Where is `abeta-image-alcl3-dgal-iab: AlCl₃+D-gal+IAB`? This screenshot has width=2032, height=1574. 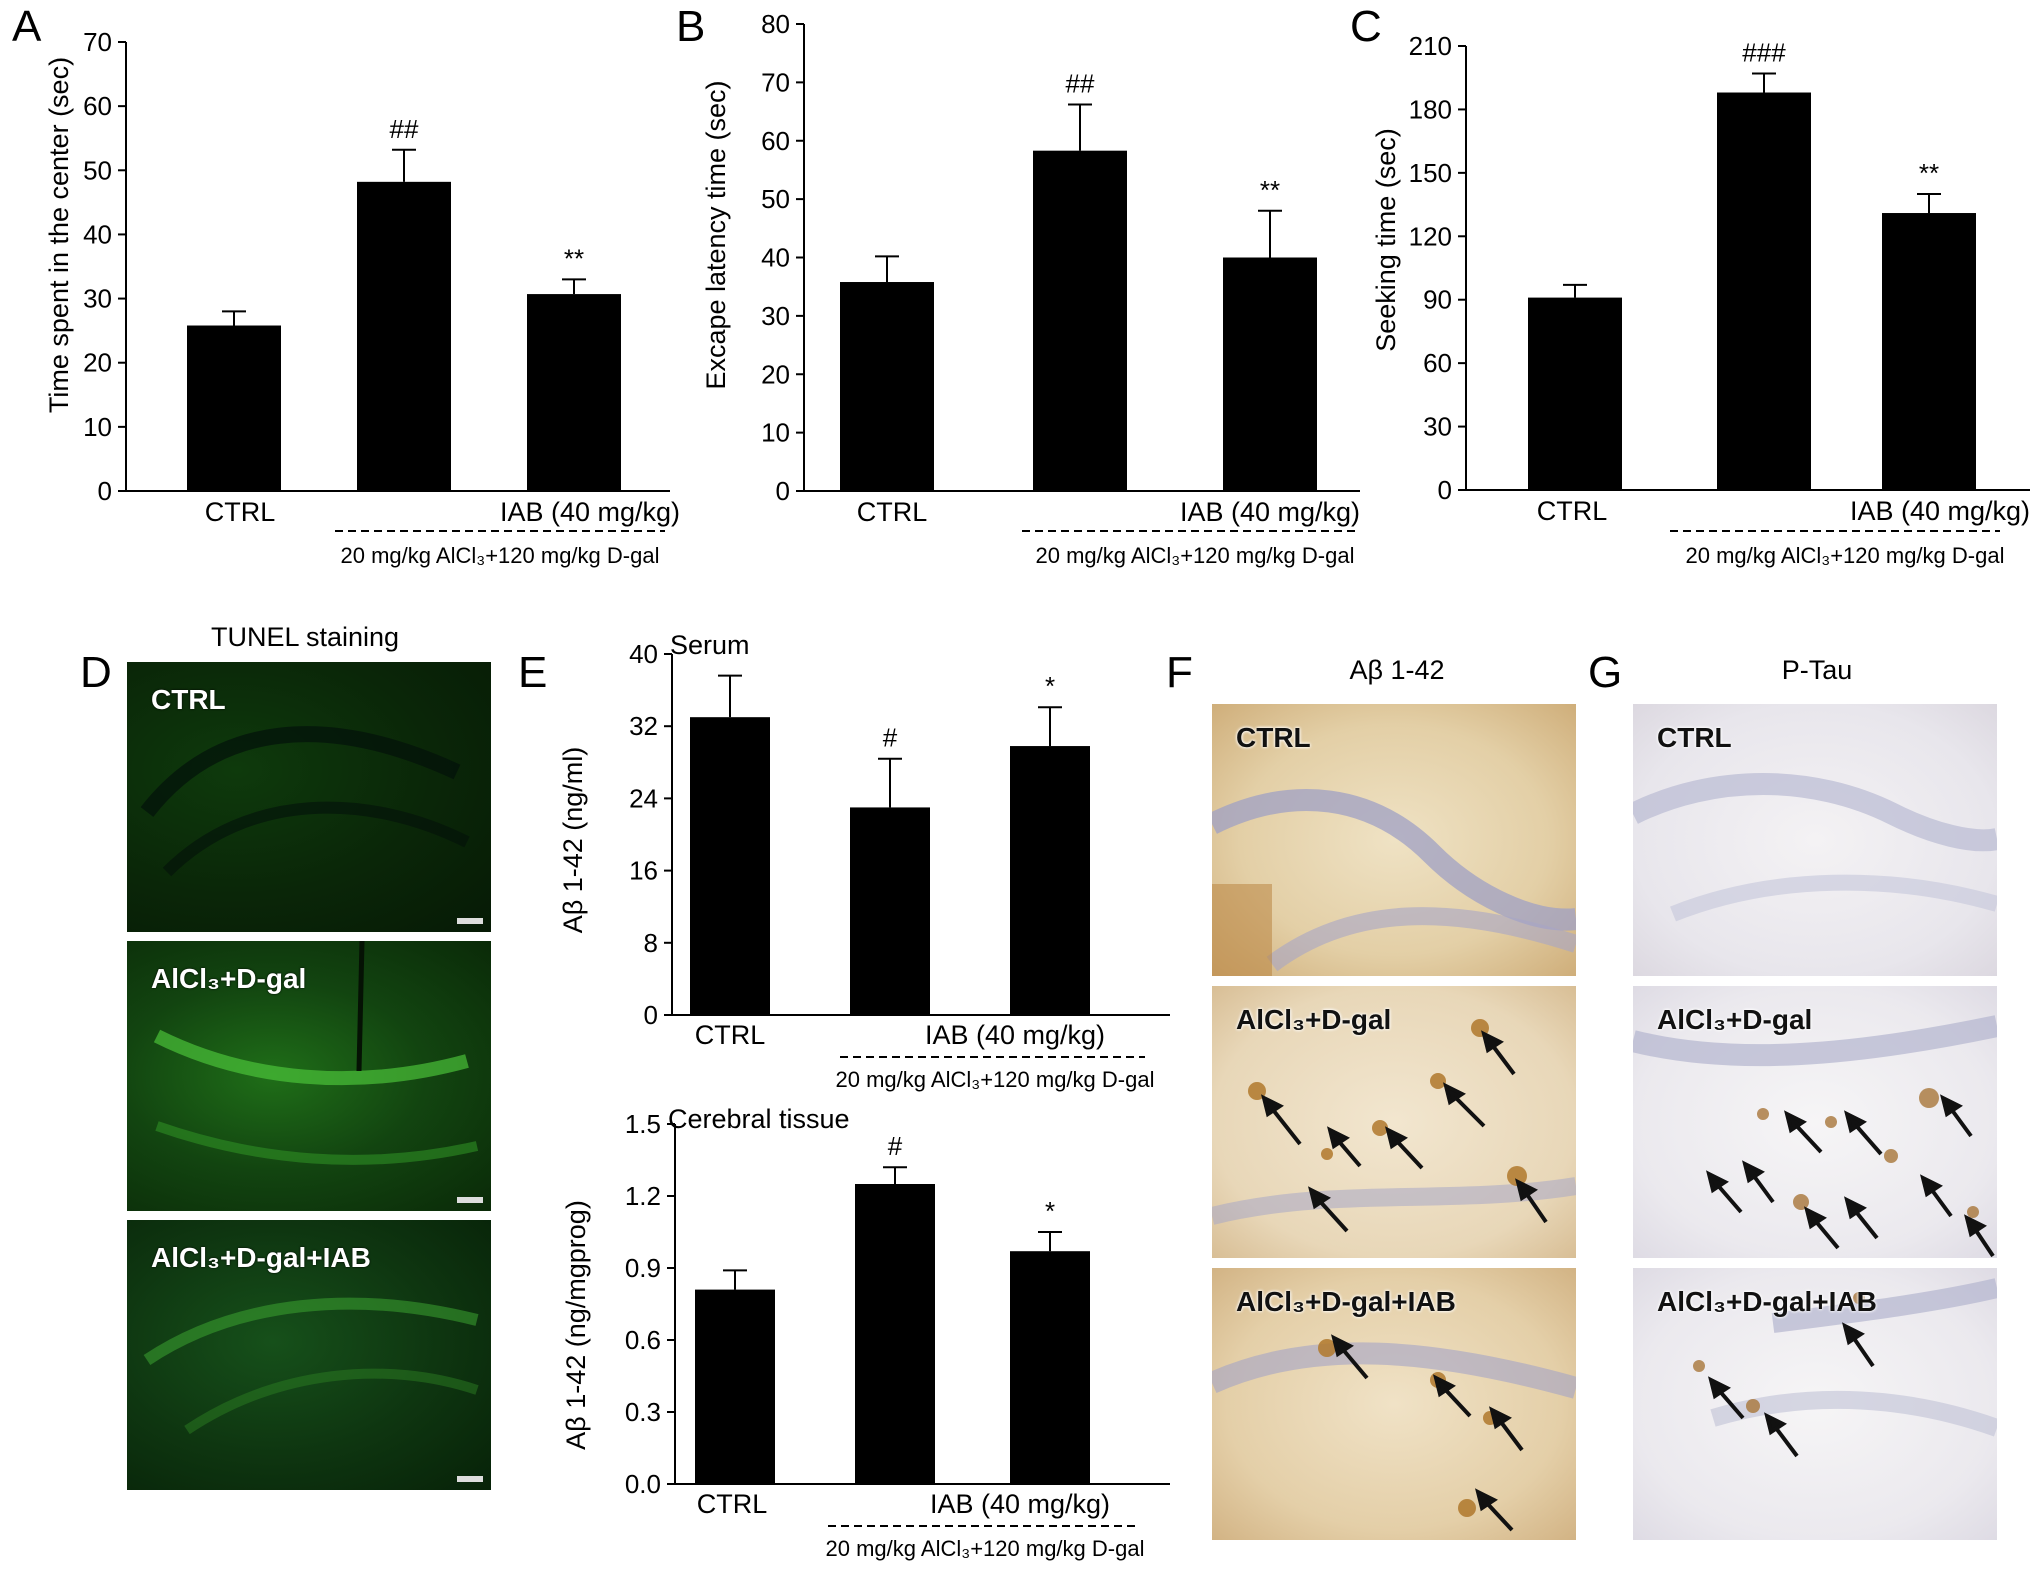 abeta-image-alcl3-dgal-iab: AlCl₃+D-gal+IAB is located at coordinates (1394, 1404).